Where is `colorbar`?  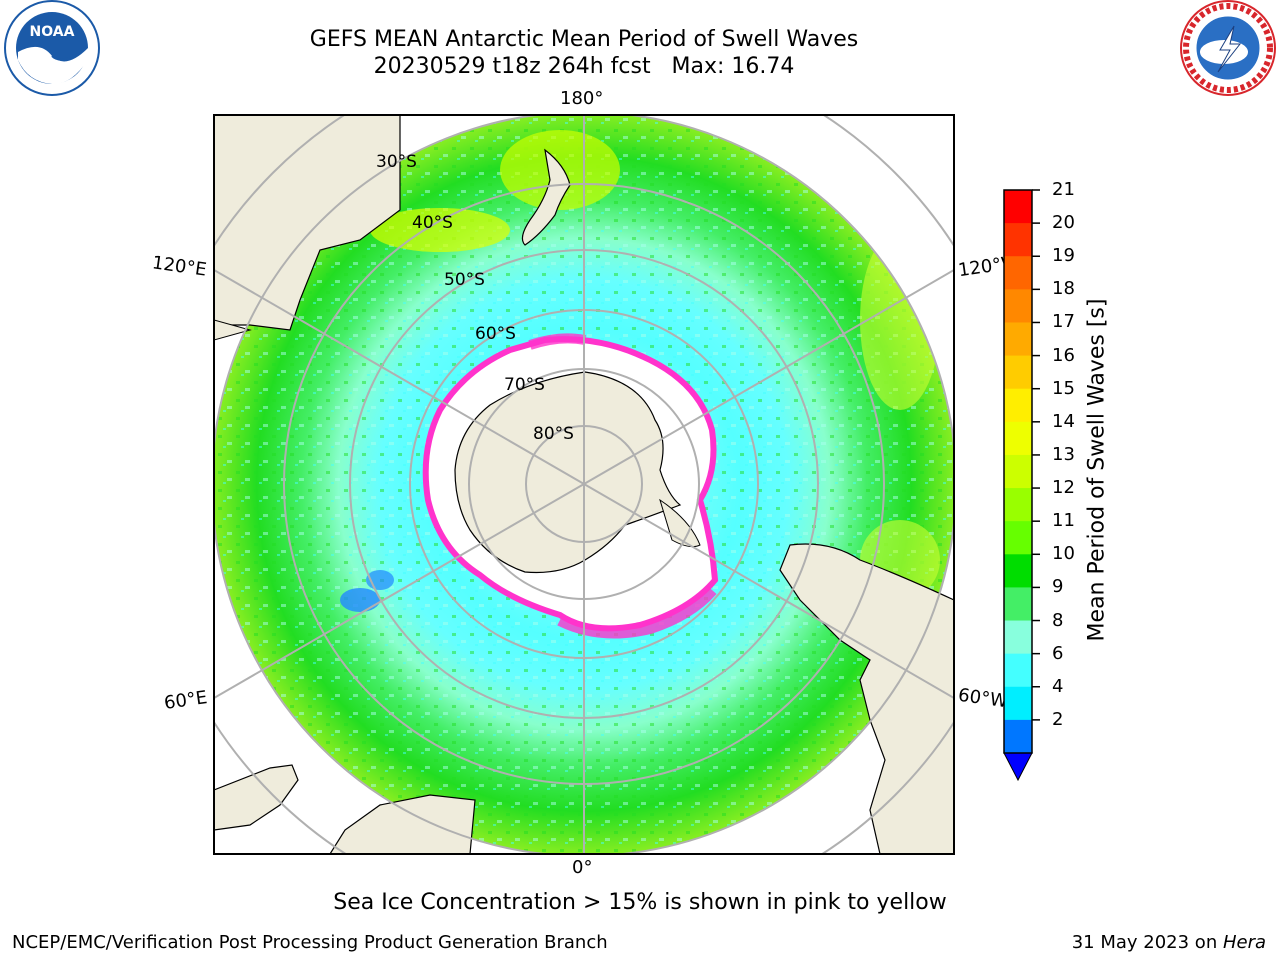 colorbar is located at coordinates (1021, 485).